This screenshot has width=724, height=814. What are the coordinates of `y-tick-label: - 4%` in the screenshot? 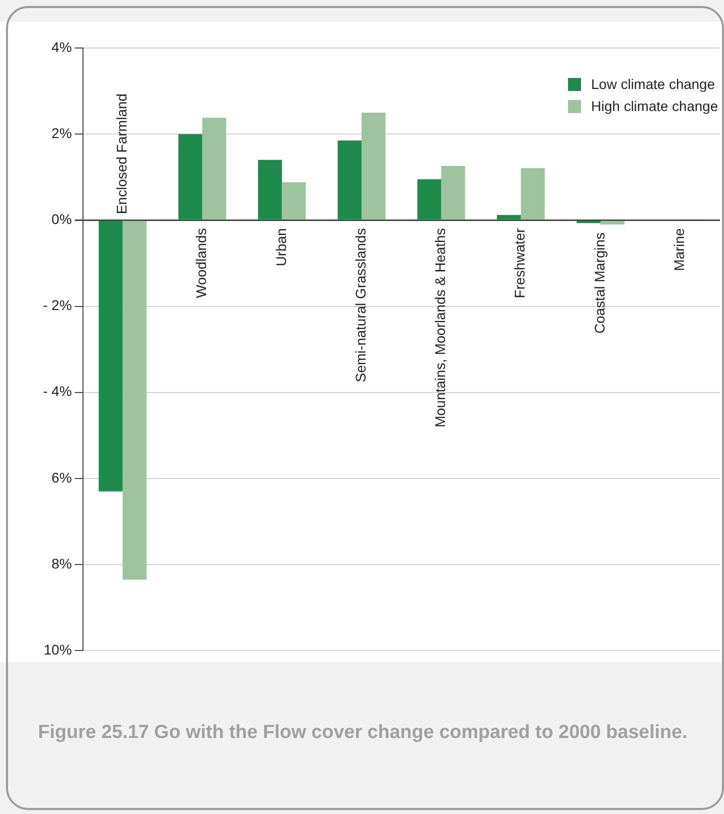 It's located at (57, 391).